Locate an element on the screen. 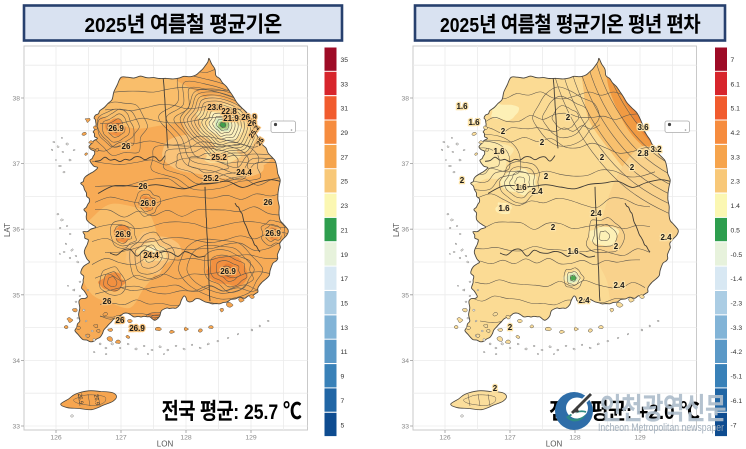 Image resolution: width=746 pixels, height=449 pixels. svg-text: -7 is located at coordinates (734, 425).